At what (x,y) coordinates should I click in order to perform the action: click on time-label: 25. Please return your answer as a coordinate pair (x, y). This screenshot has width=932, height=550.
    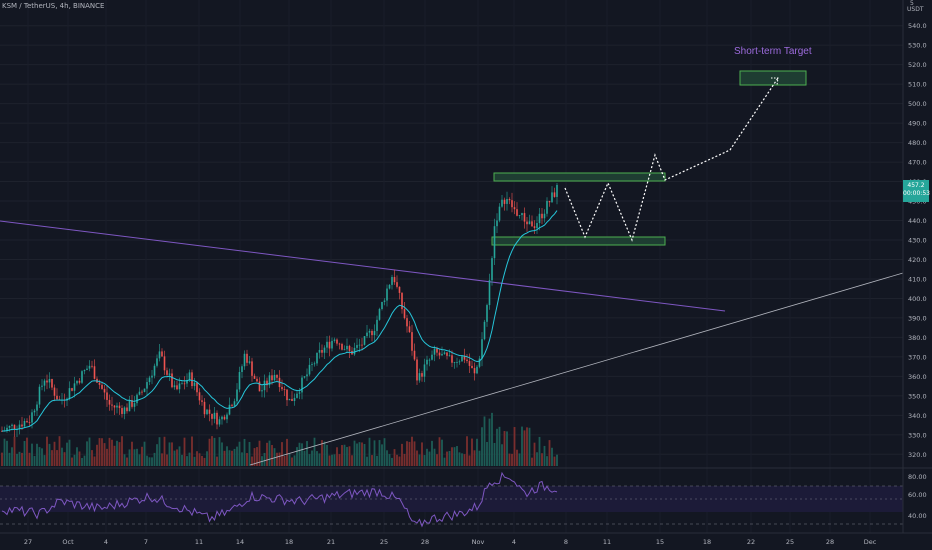
    Looking at the image, I should click on (790, 542).